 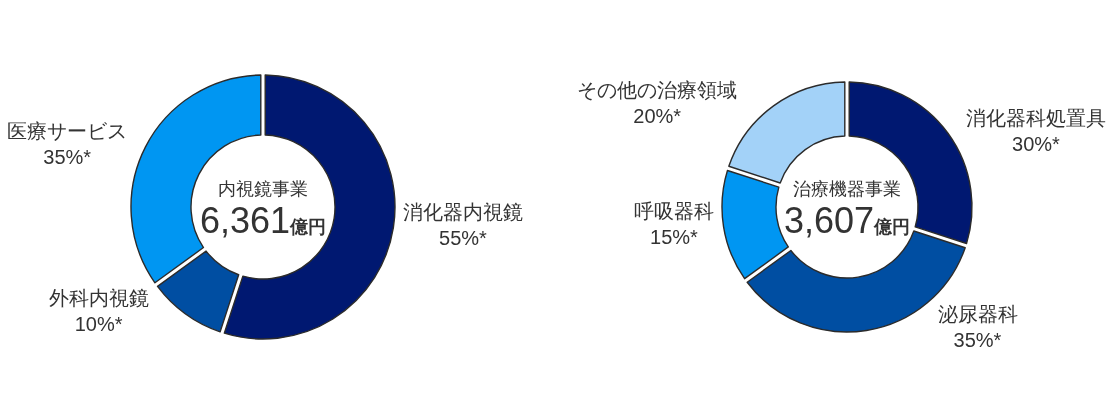 I want to click on text: 内視鏡事業, so click(x=263, y=189).